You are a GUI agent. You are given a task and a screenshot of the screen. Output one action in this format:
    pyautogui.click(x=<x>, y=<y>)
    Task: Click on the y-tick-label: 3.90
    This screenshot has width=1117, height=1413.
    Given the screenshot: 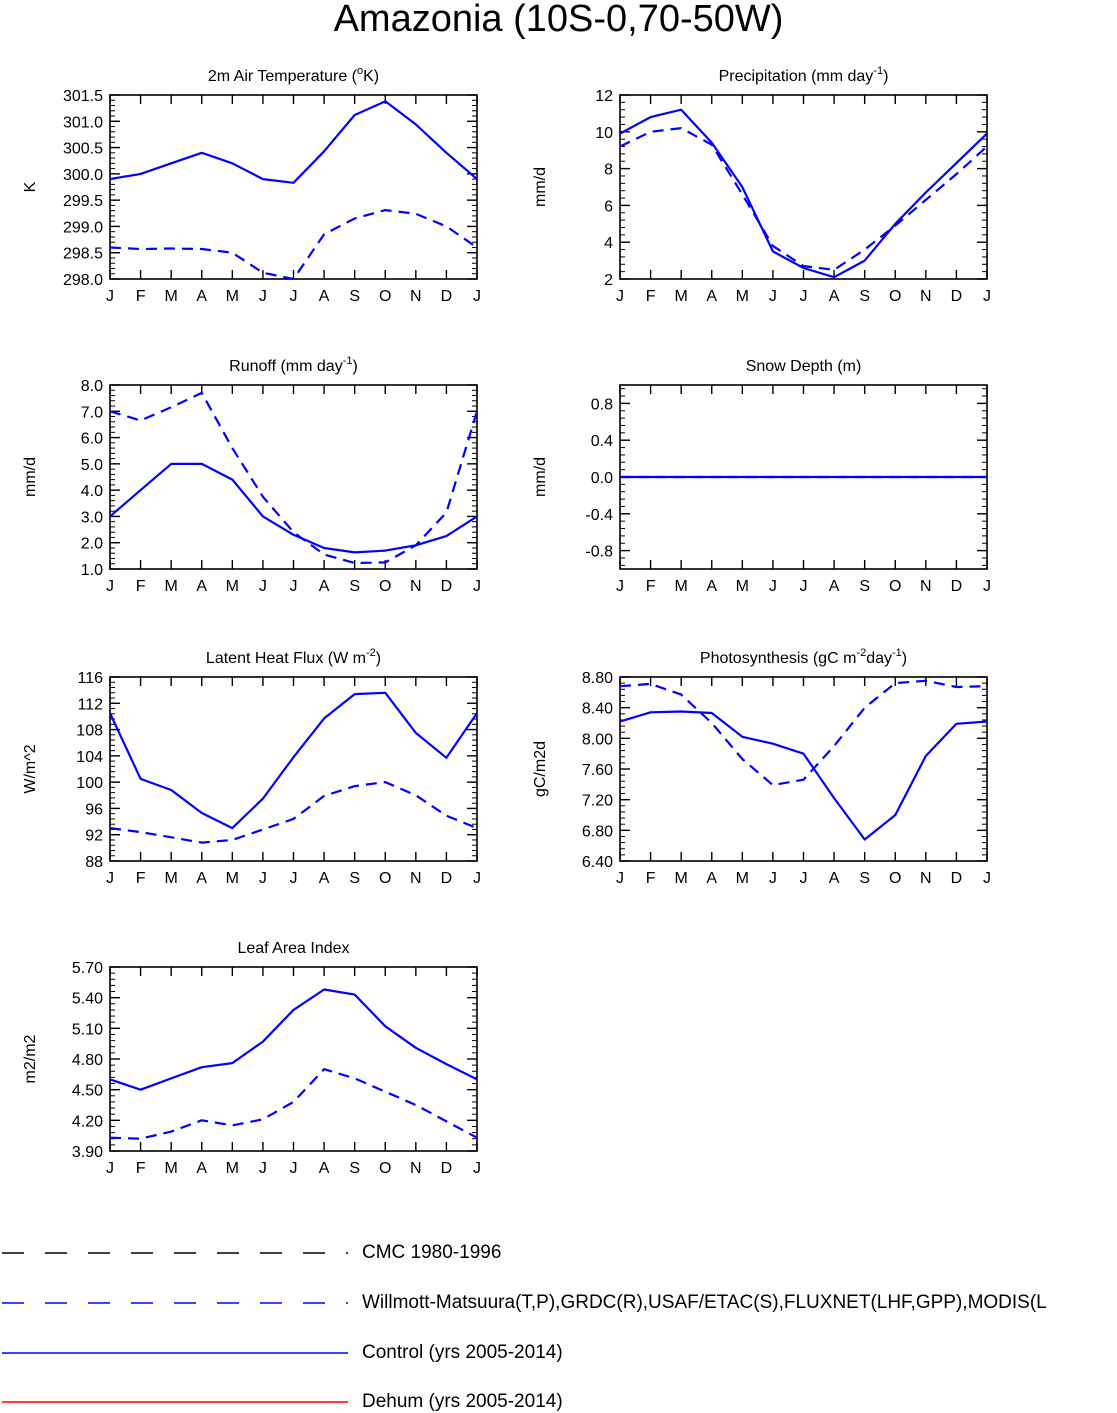 What is the action you would take?
    pyautogui.click(x=87, y=1152)
    